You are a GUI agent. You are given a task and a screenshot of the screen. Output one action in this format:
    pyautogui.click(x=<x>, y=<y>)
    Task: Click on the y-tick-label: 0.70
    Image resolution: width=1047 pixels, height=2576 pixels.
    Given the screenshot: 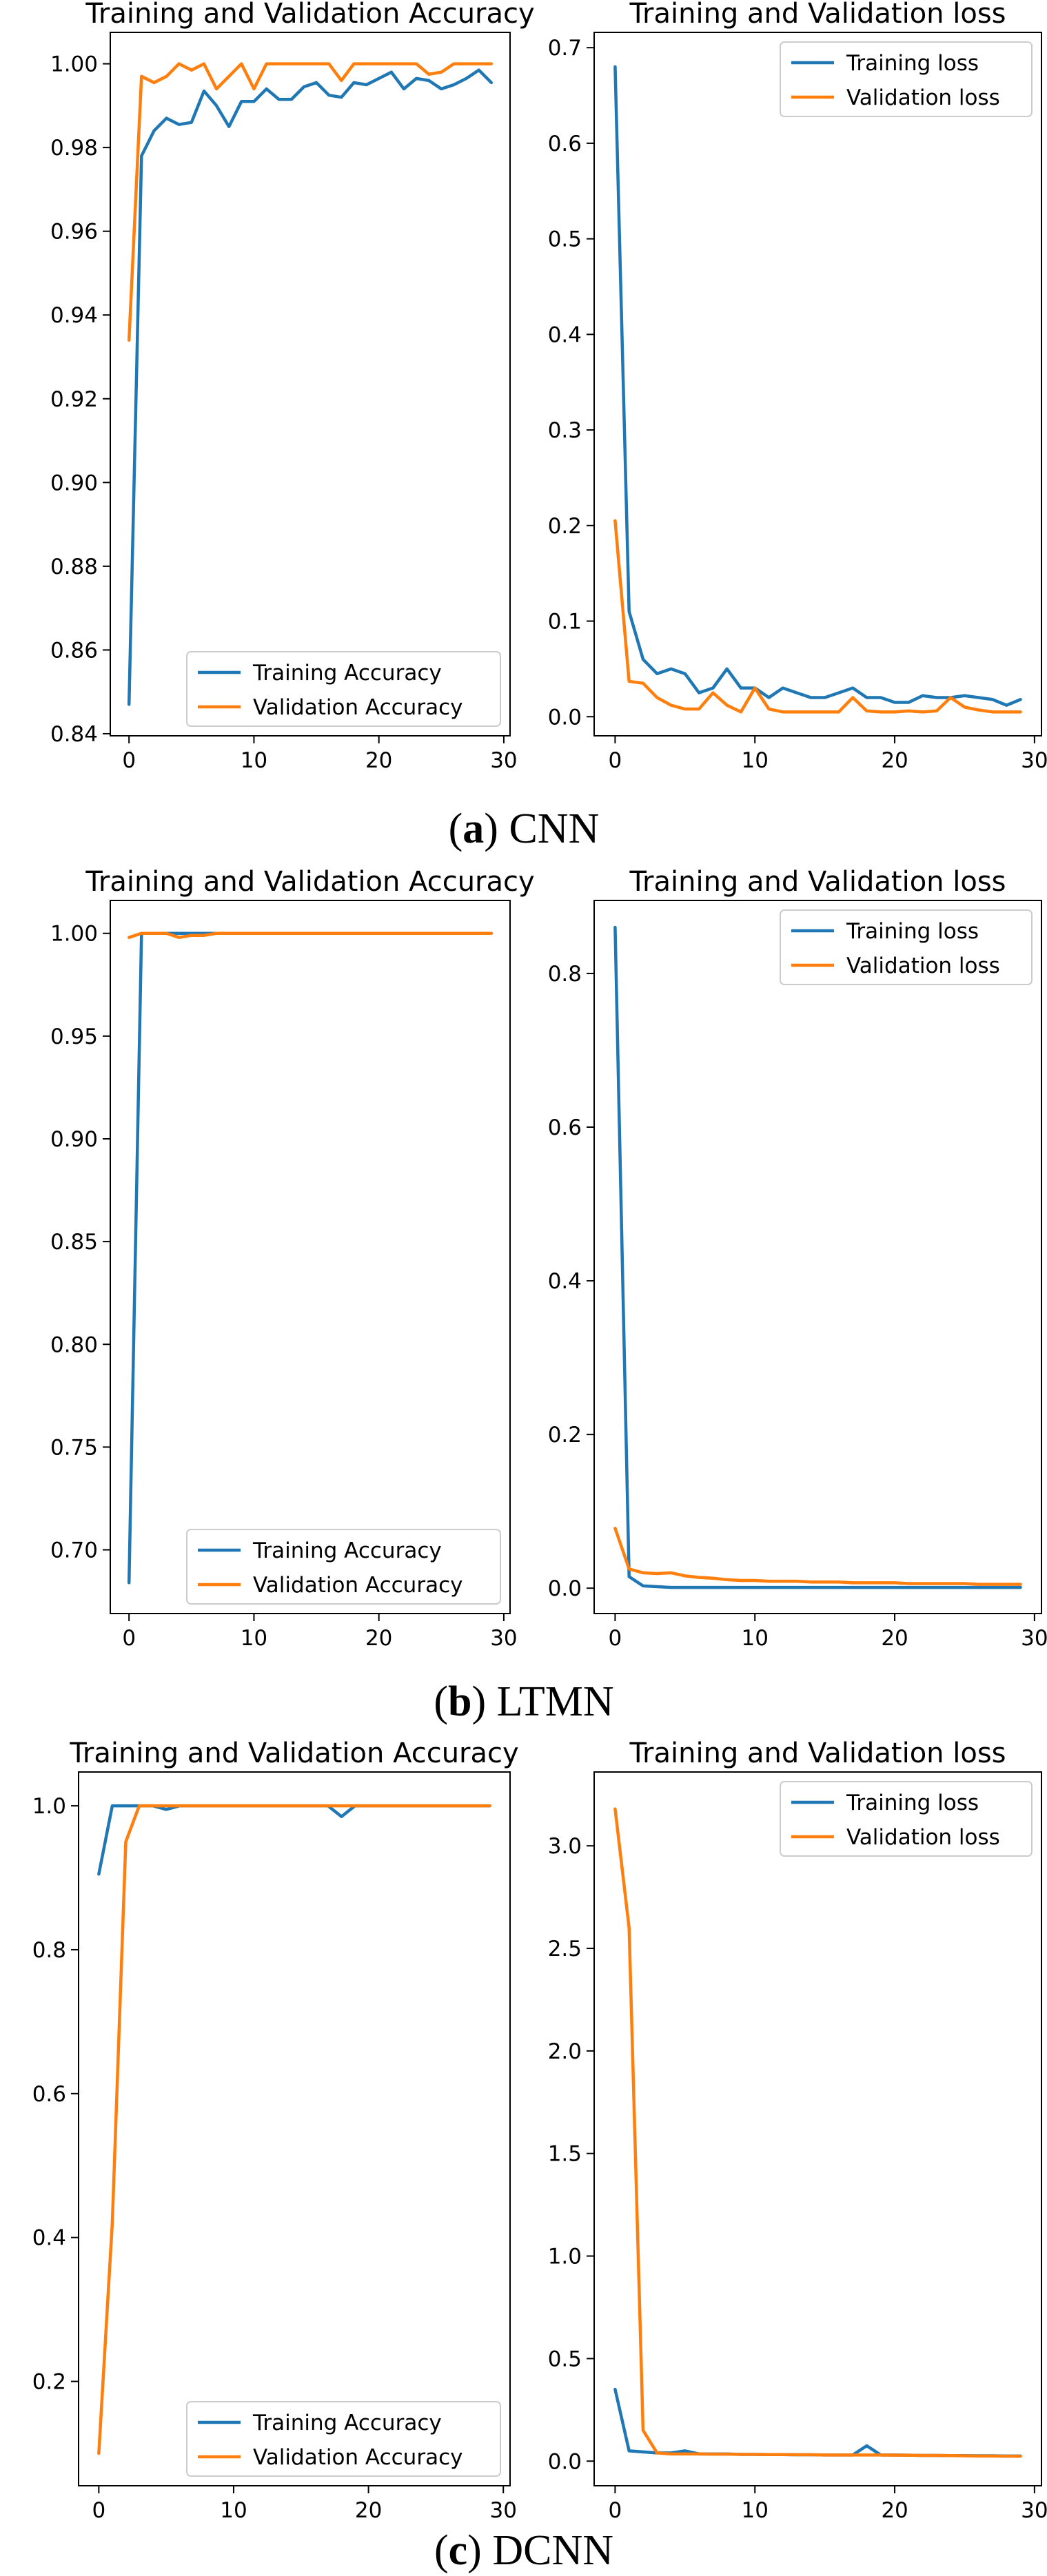 What is the action you would take?
    pyautogui.click(x=74, y=1550)
    